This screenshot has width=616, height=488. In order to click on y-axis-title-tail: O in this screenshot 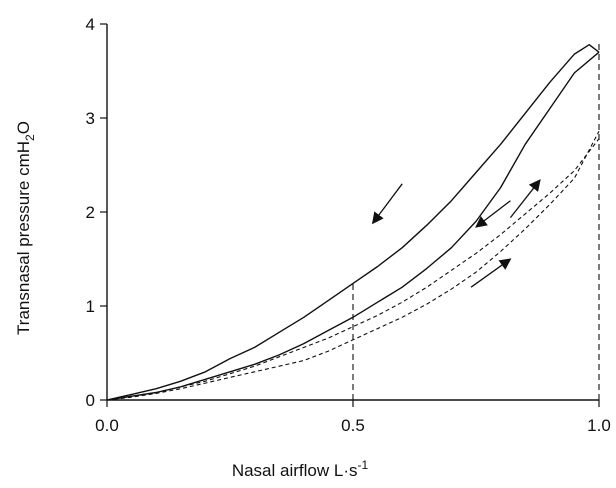, I will do `click(23, 127)`.